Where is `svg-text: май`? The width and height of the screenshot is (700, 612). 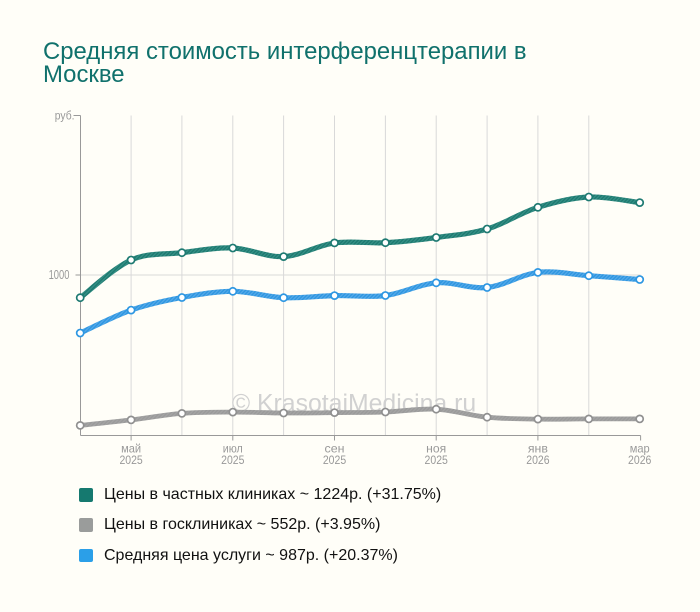
svg-text: май is located at coordinates (131, 448).